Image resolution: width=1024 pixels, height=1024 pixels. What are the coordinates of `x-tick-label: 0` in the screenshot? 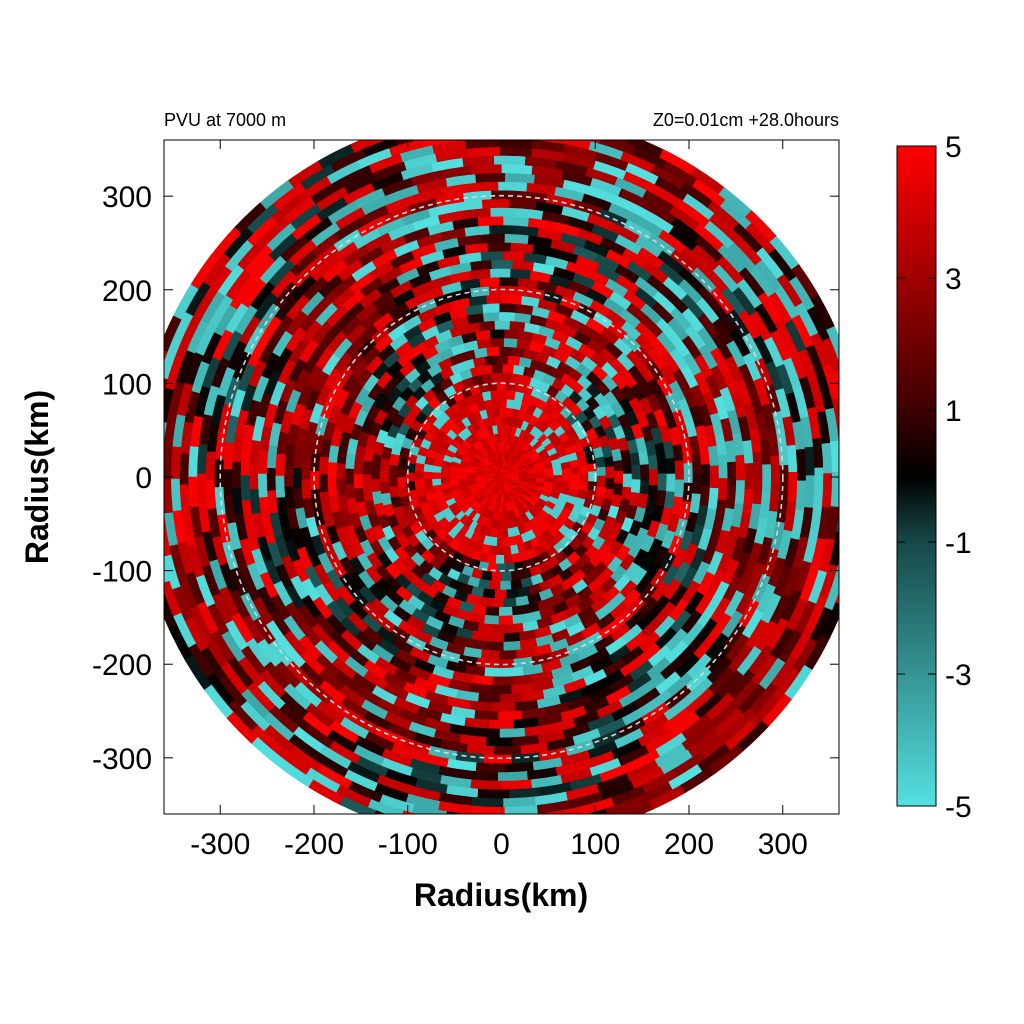 It's located at (501, 844).